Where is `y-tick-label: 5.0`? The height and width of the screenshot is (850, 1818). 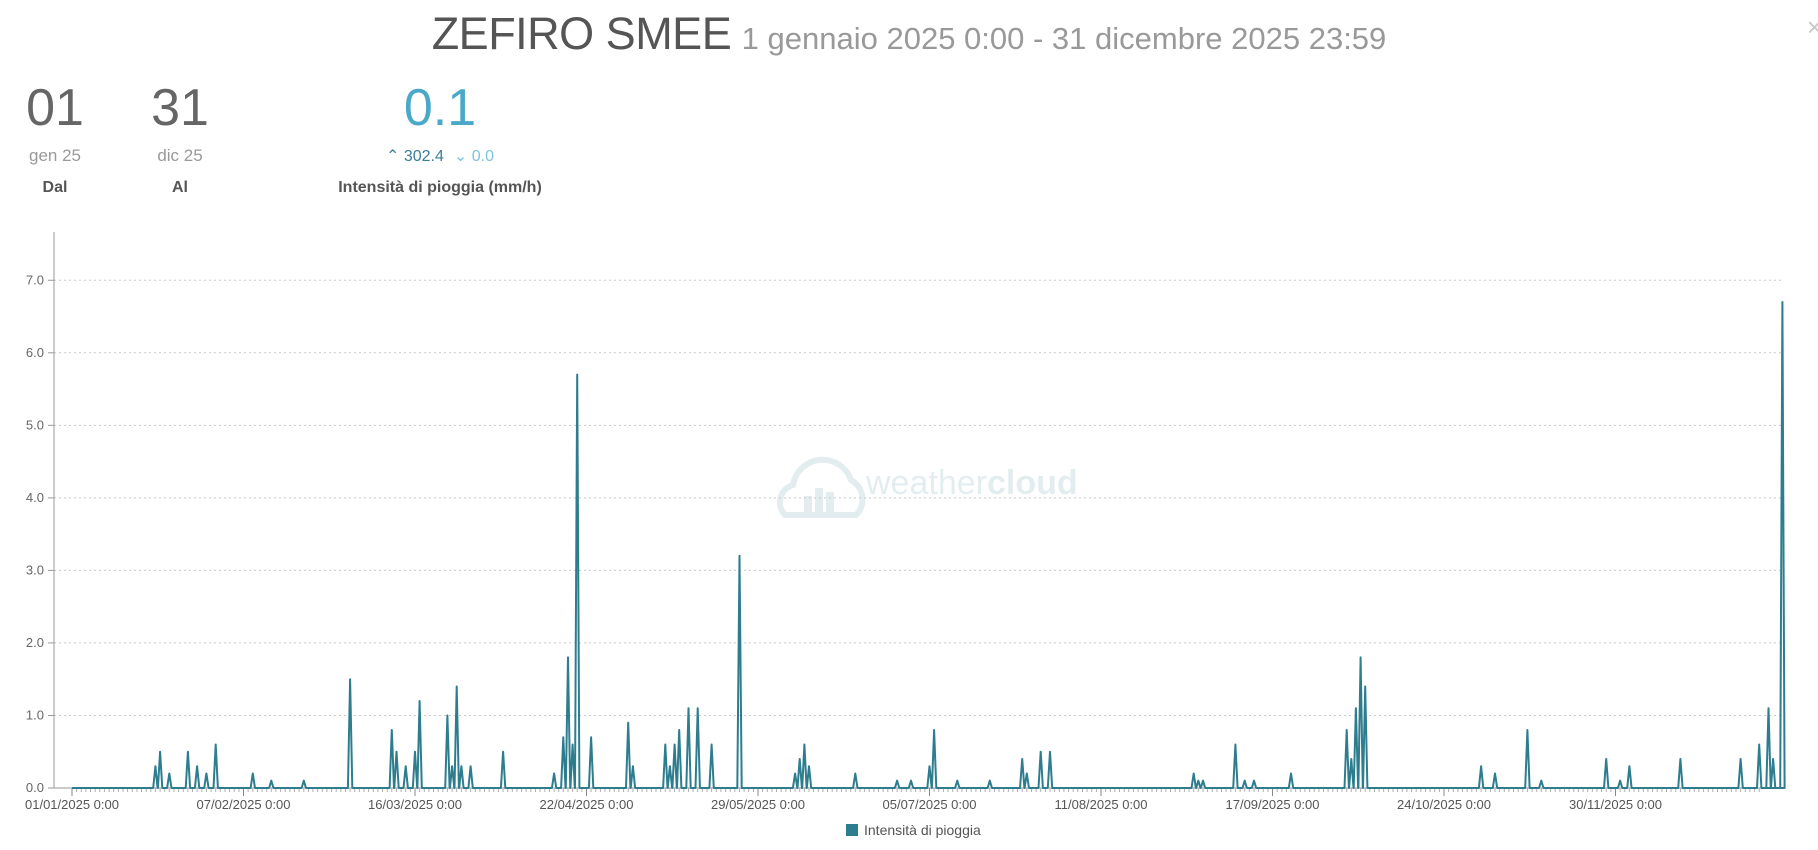 y-tick-label: 5.0 is located at coordinates (35, 424).